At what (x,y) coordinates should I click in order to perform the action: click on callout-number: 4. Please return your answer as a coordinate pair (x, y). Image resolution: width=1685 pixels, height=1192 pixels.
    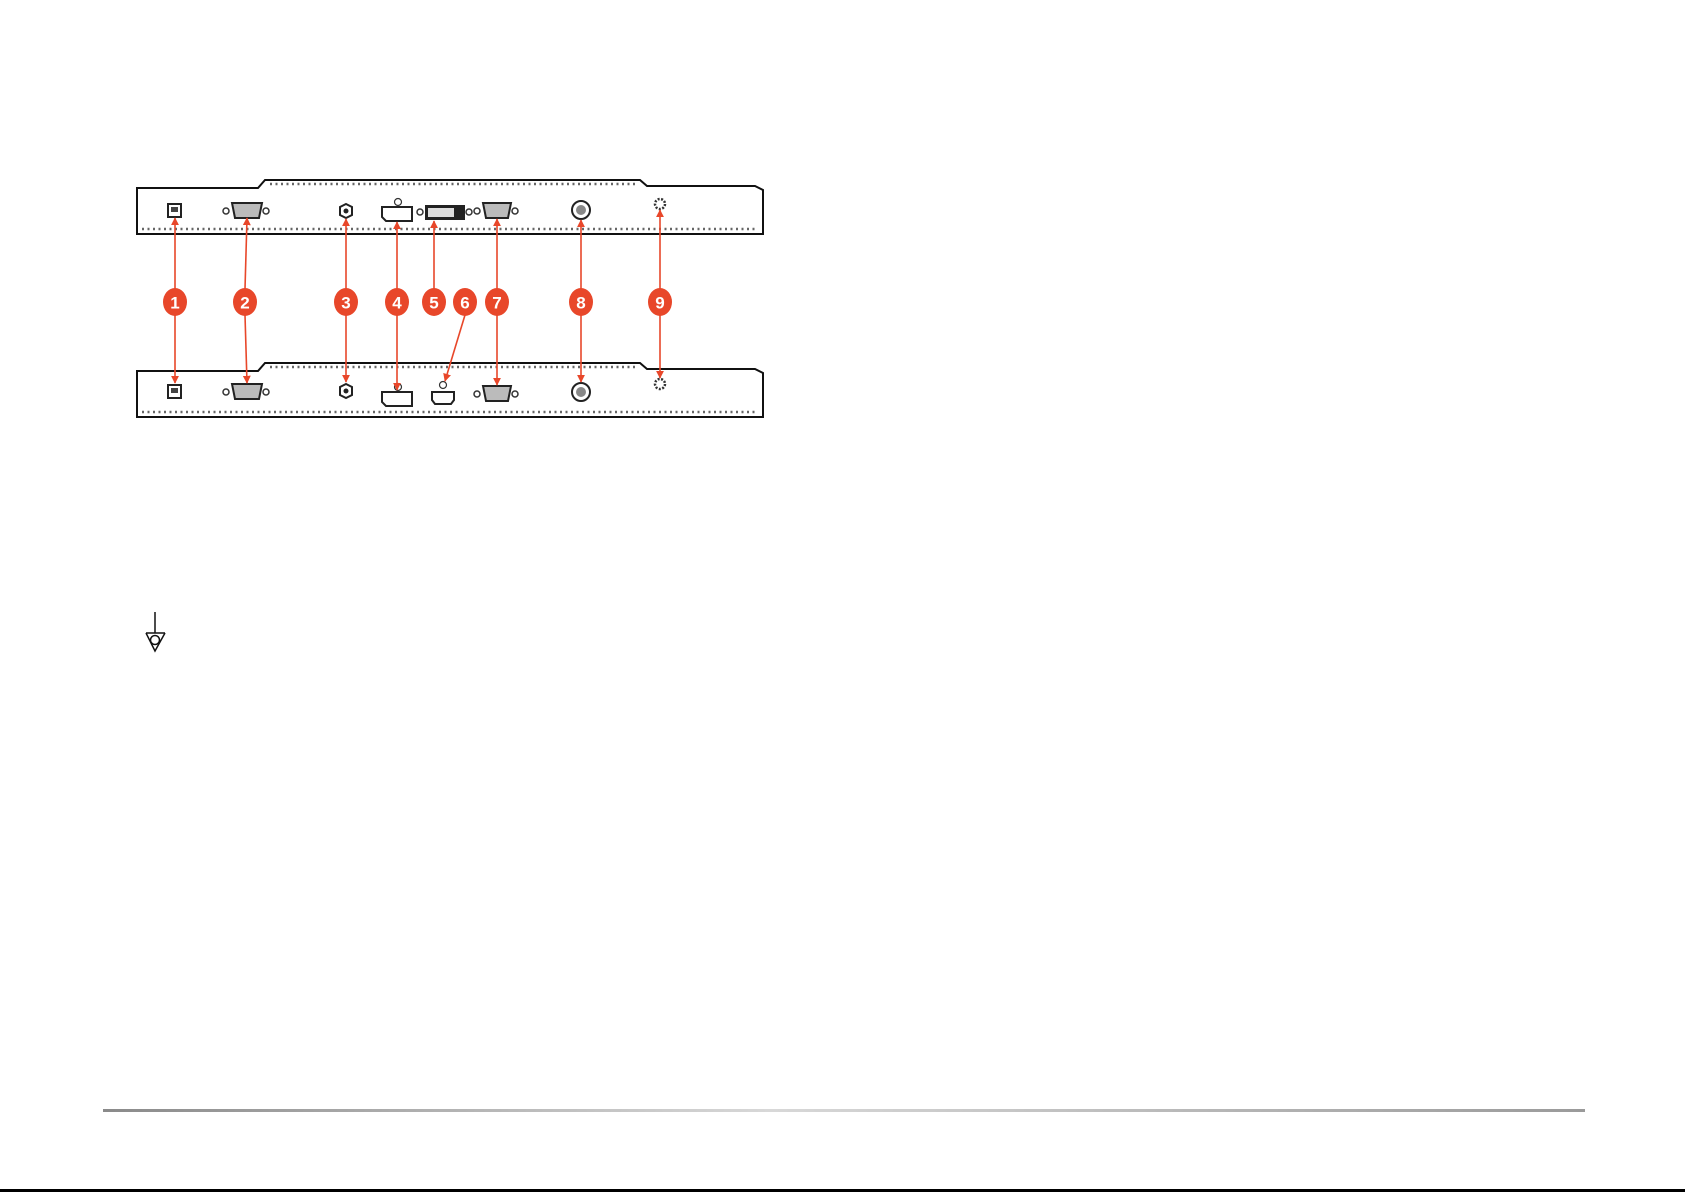
    Looking at the image, I should click on (397, 303).